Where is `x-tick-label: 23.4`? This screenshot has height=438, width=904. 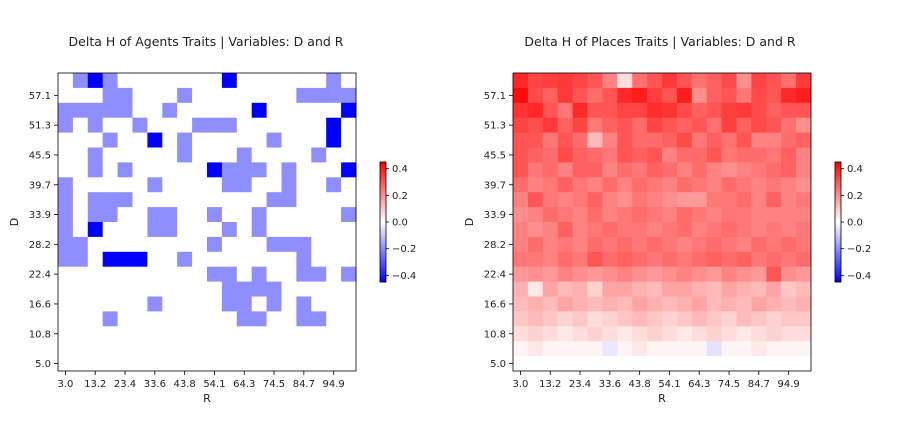 x-tick-label: 23.4 is located at coordinates (125, 384).